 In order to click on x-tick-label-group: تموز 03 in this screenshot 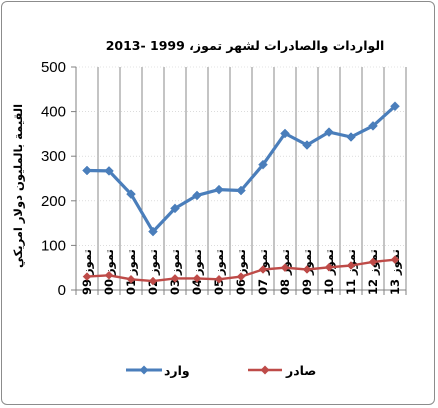, I will do `click(175, 272)`.